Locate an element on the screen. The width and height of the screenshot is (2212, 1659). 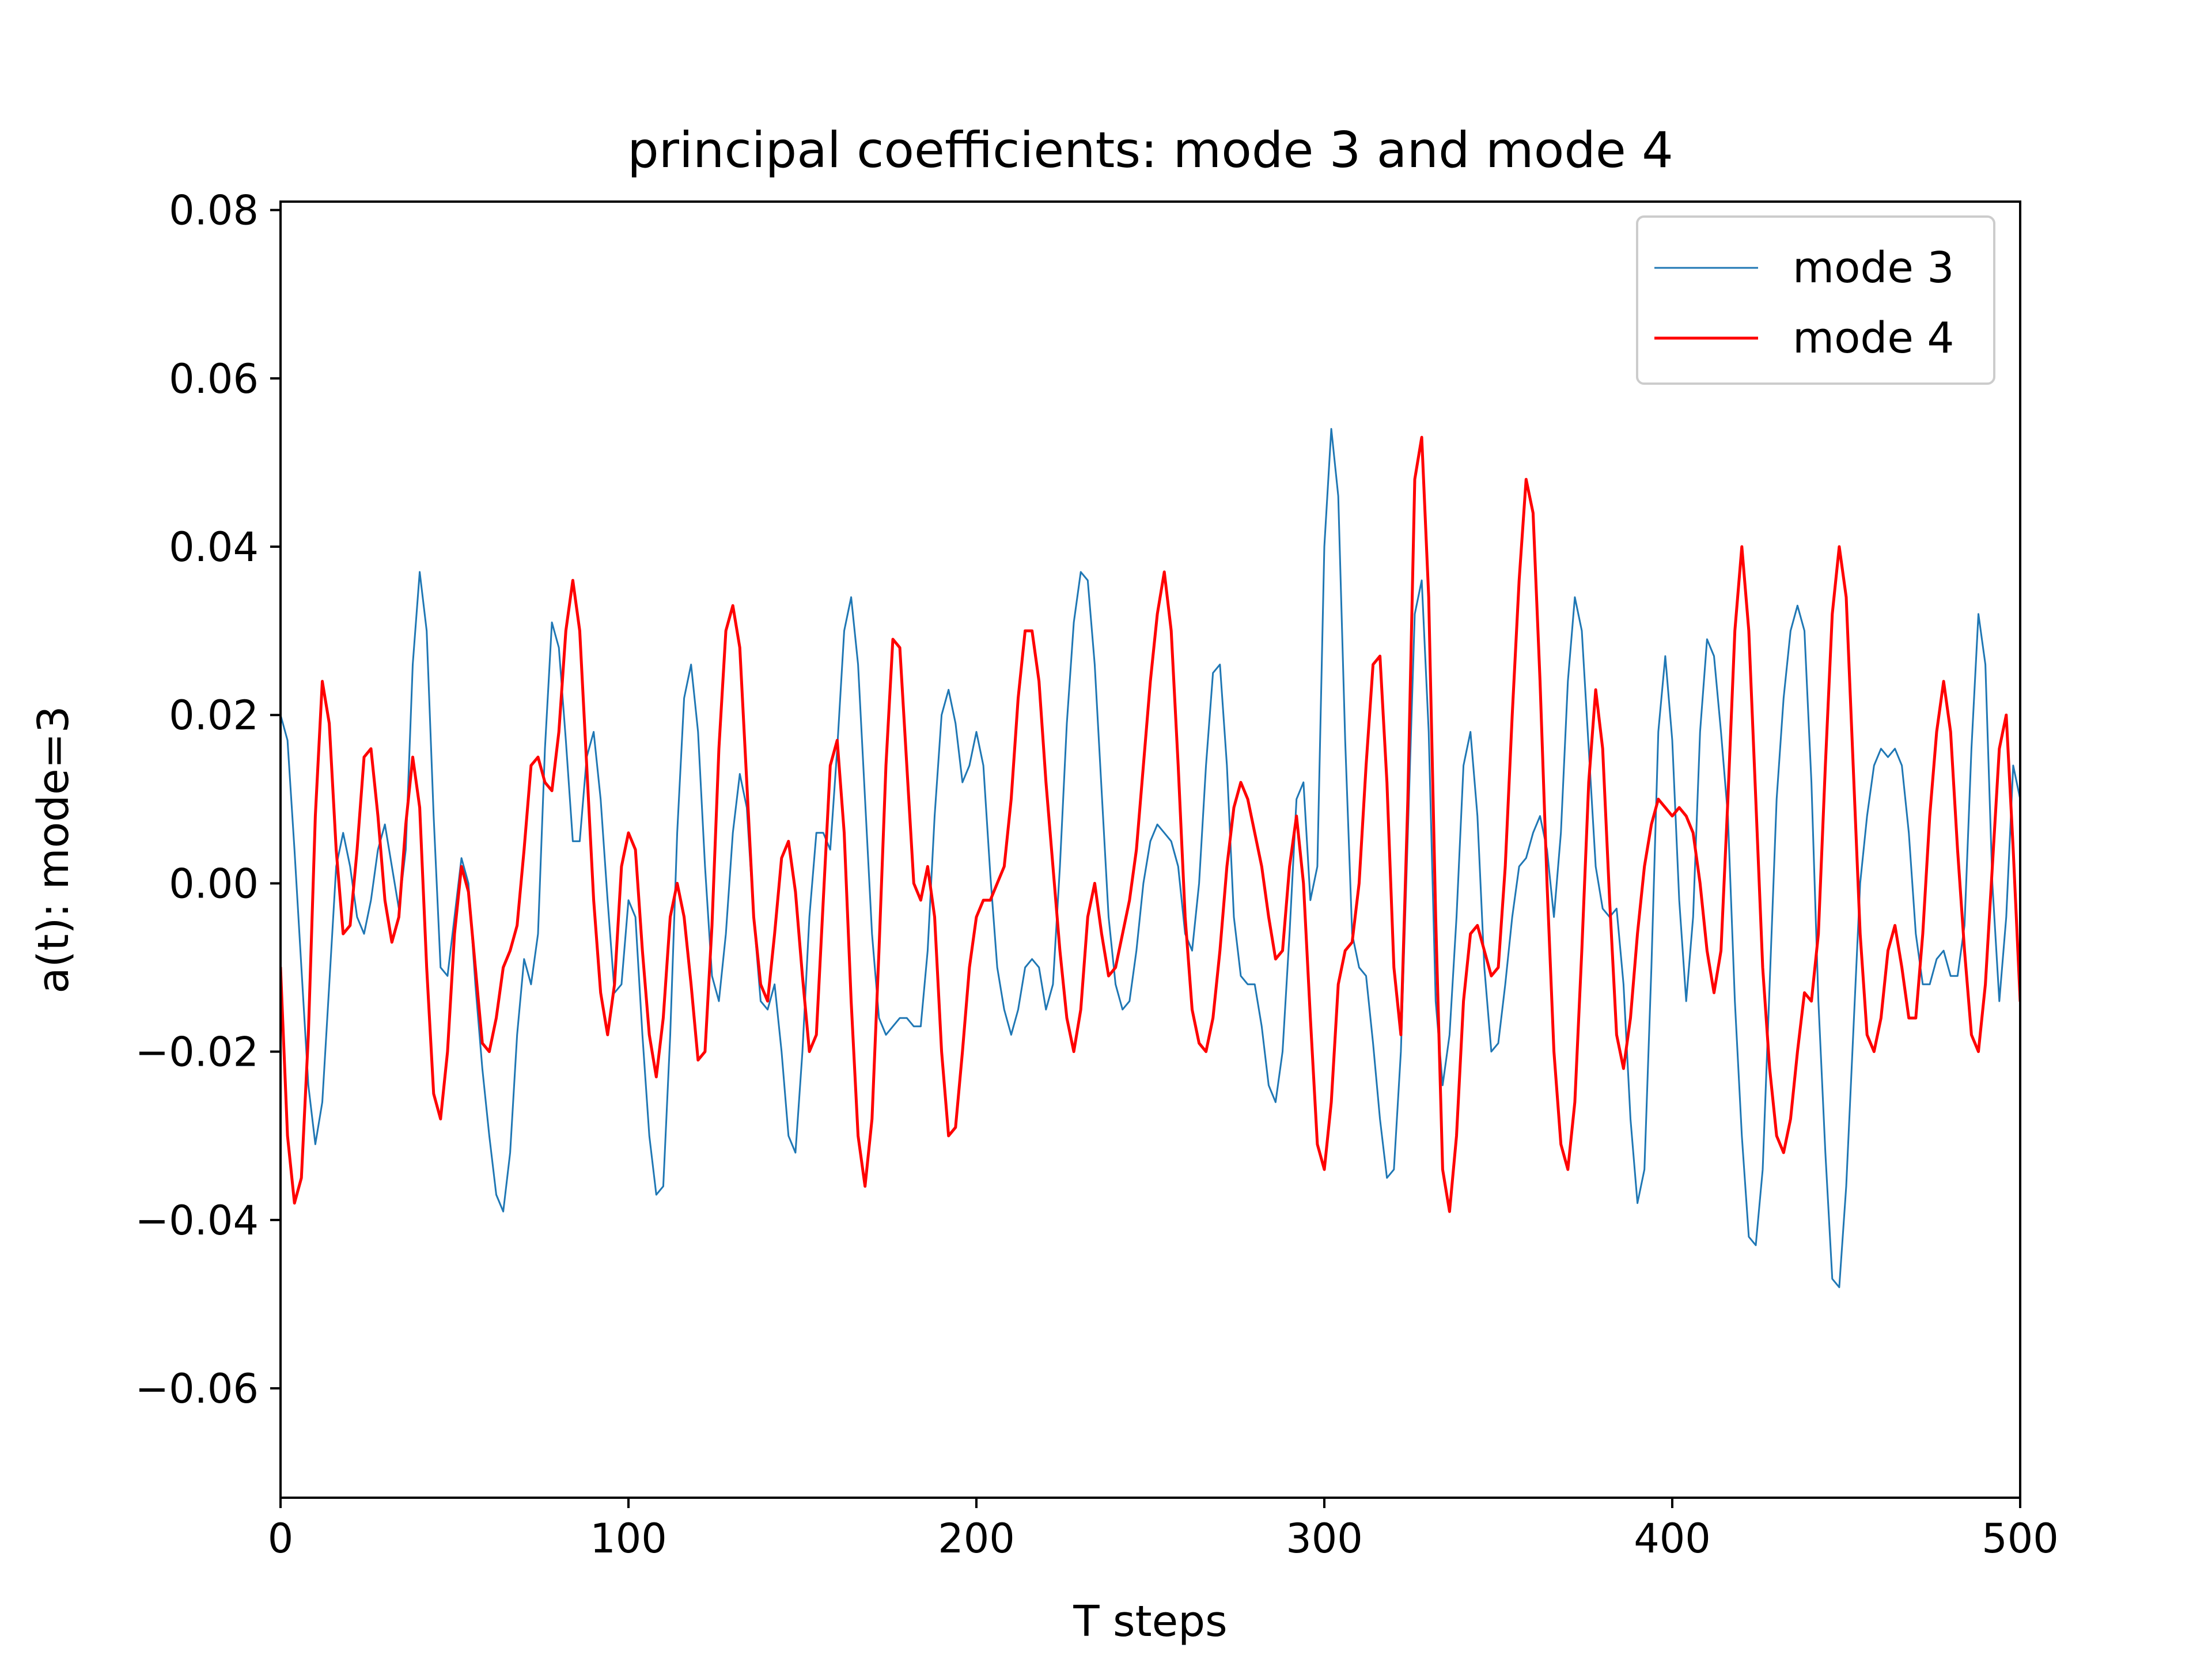
x-tick-label: 400 is located at coordinates (1672, 1538).